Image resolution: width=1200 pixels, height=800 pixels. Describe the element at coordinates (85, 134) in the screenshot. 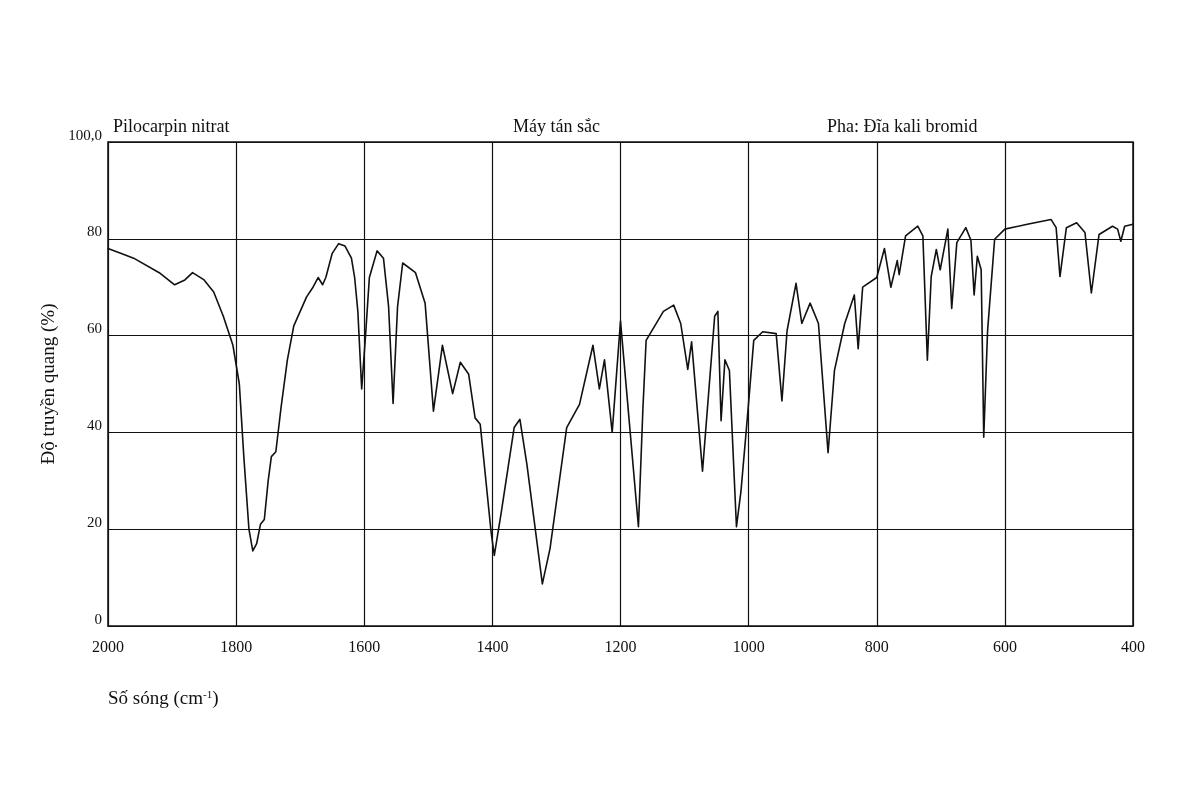

I see `y-tick-label: 100,0` at that location.